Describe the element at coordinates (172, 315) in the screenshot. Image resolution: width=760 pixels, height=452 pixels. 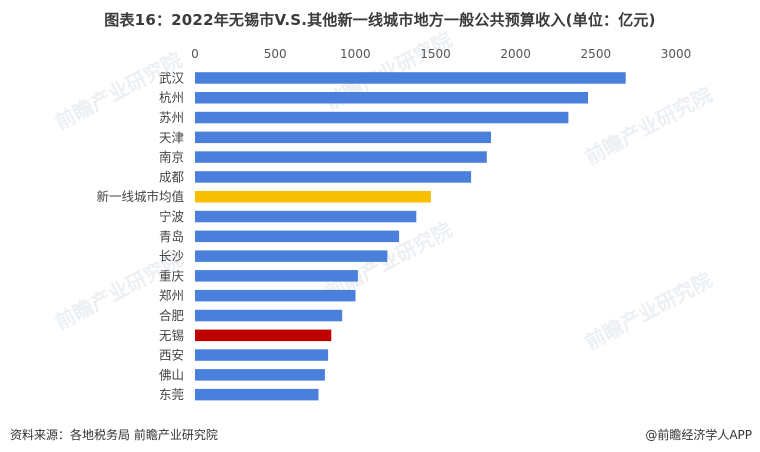
I see `y-category-label: 合肥` at that location.